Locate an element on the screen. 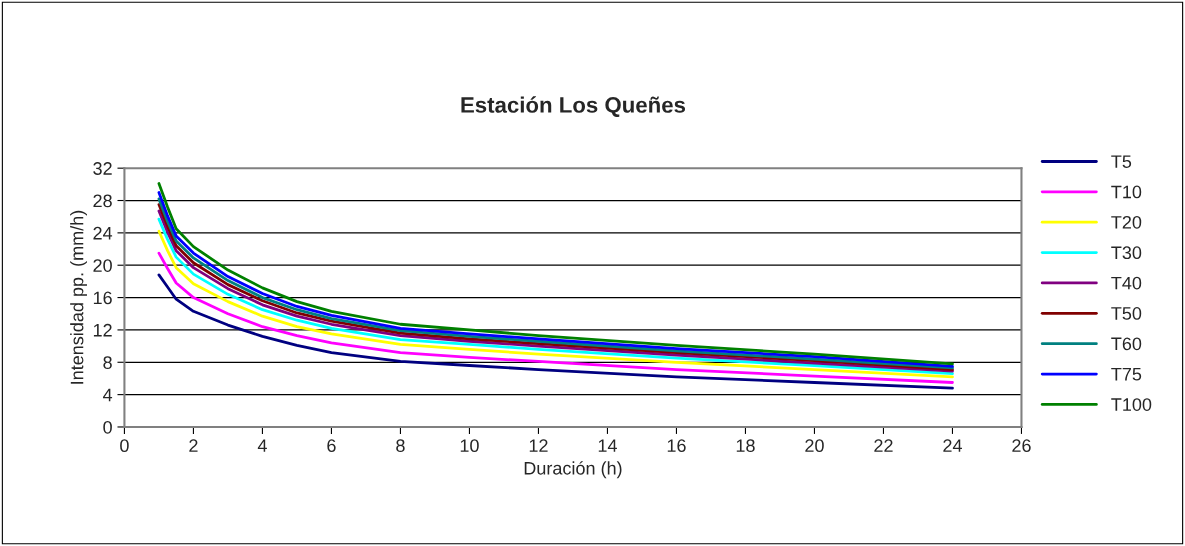 This screenshot has width=1185, height=546. x-tick-label: 8 is located at coordinates (400, 446).